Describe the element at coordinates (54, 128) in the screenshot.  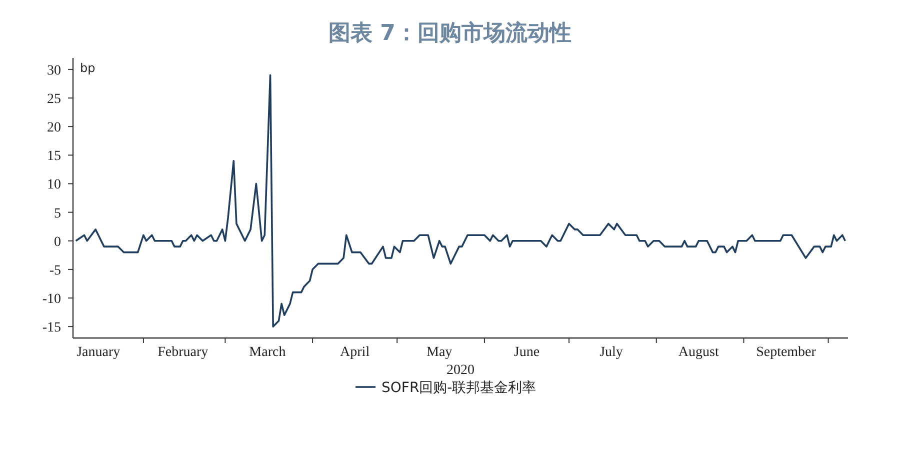
I see `y-tick-label: 20` at that location.